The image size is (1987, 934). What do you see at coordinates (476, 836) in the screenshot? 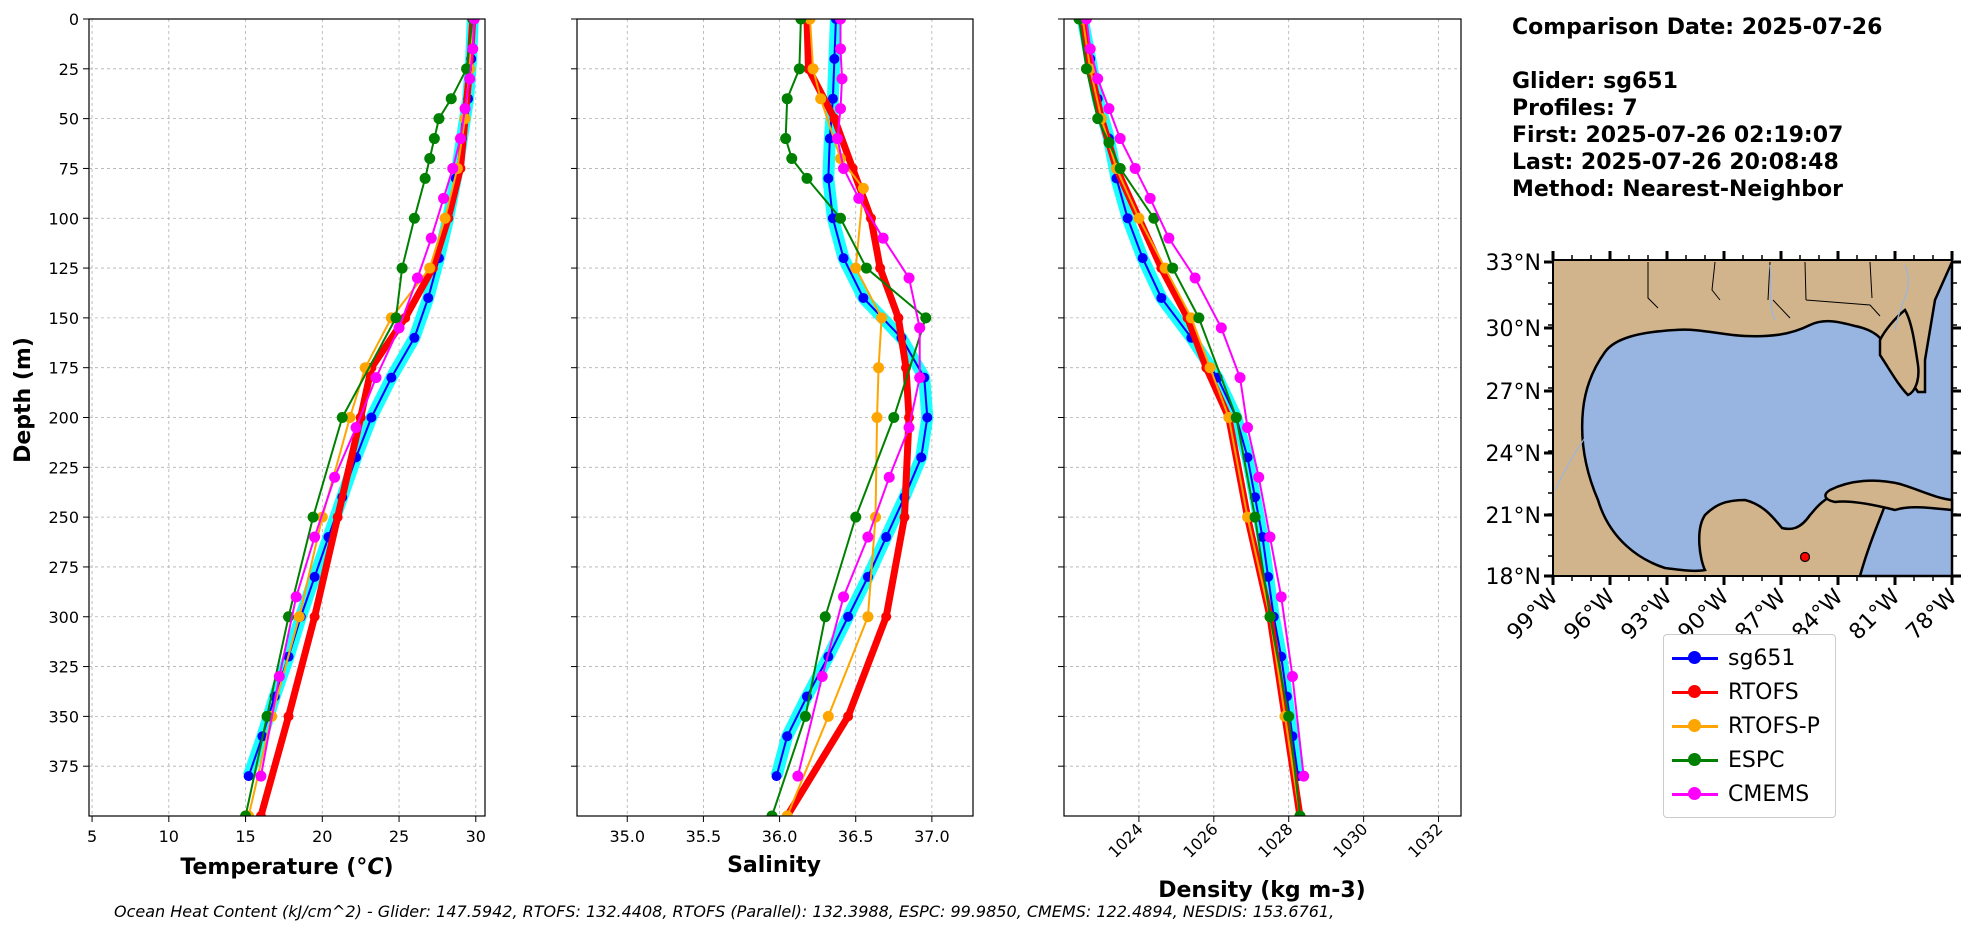
I see `x-tick-label: 30` at bounding box center [476, 836].